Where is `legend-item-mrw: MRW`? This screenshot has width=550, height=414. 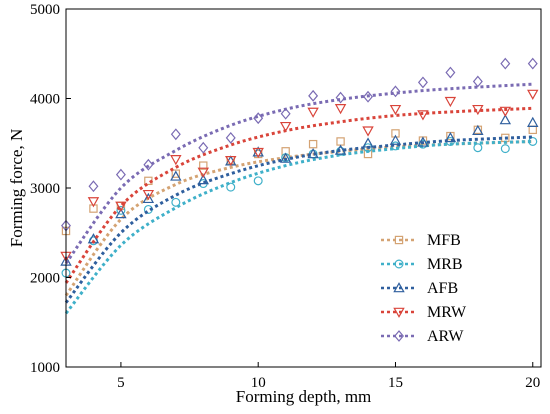 legend-item-mrw: MRW is located at coordinates (424, 312).